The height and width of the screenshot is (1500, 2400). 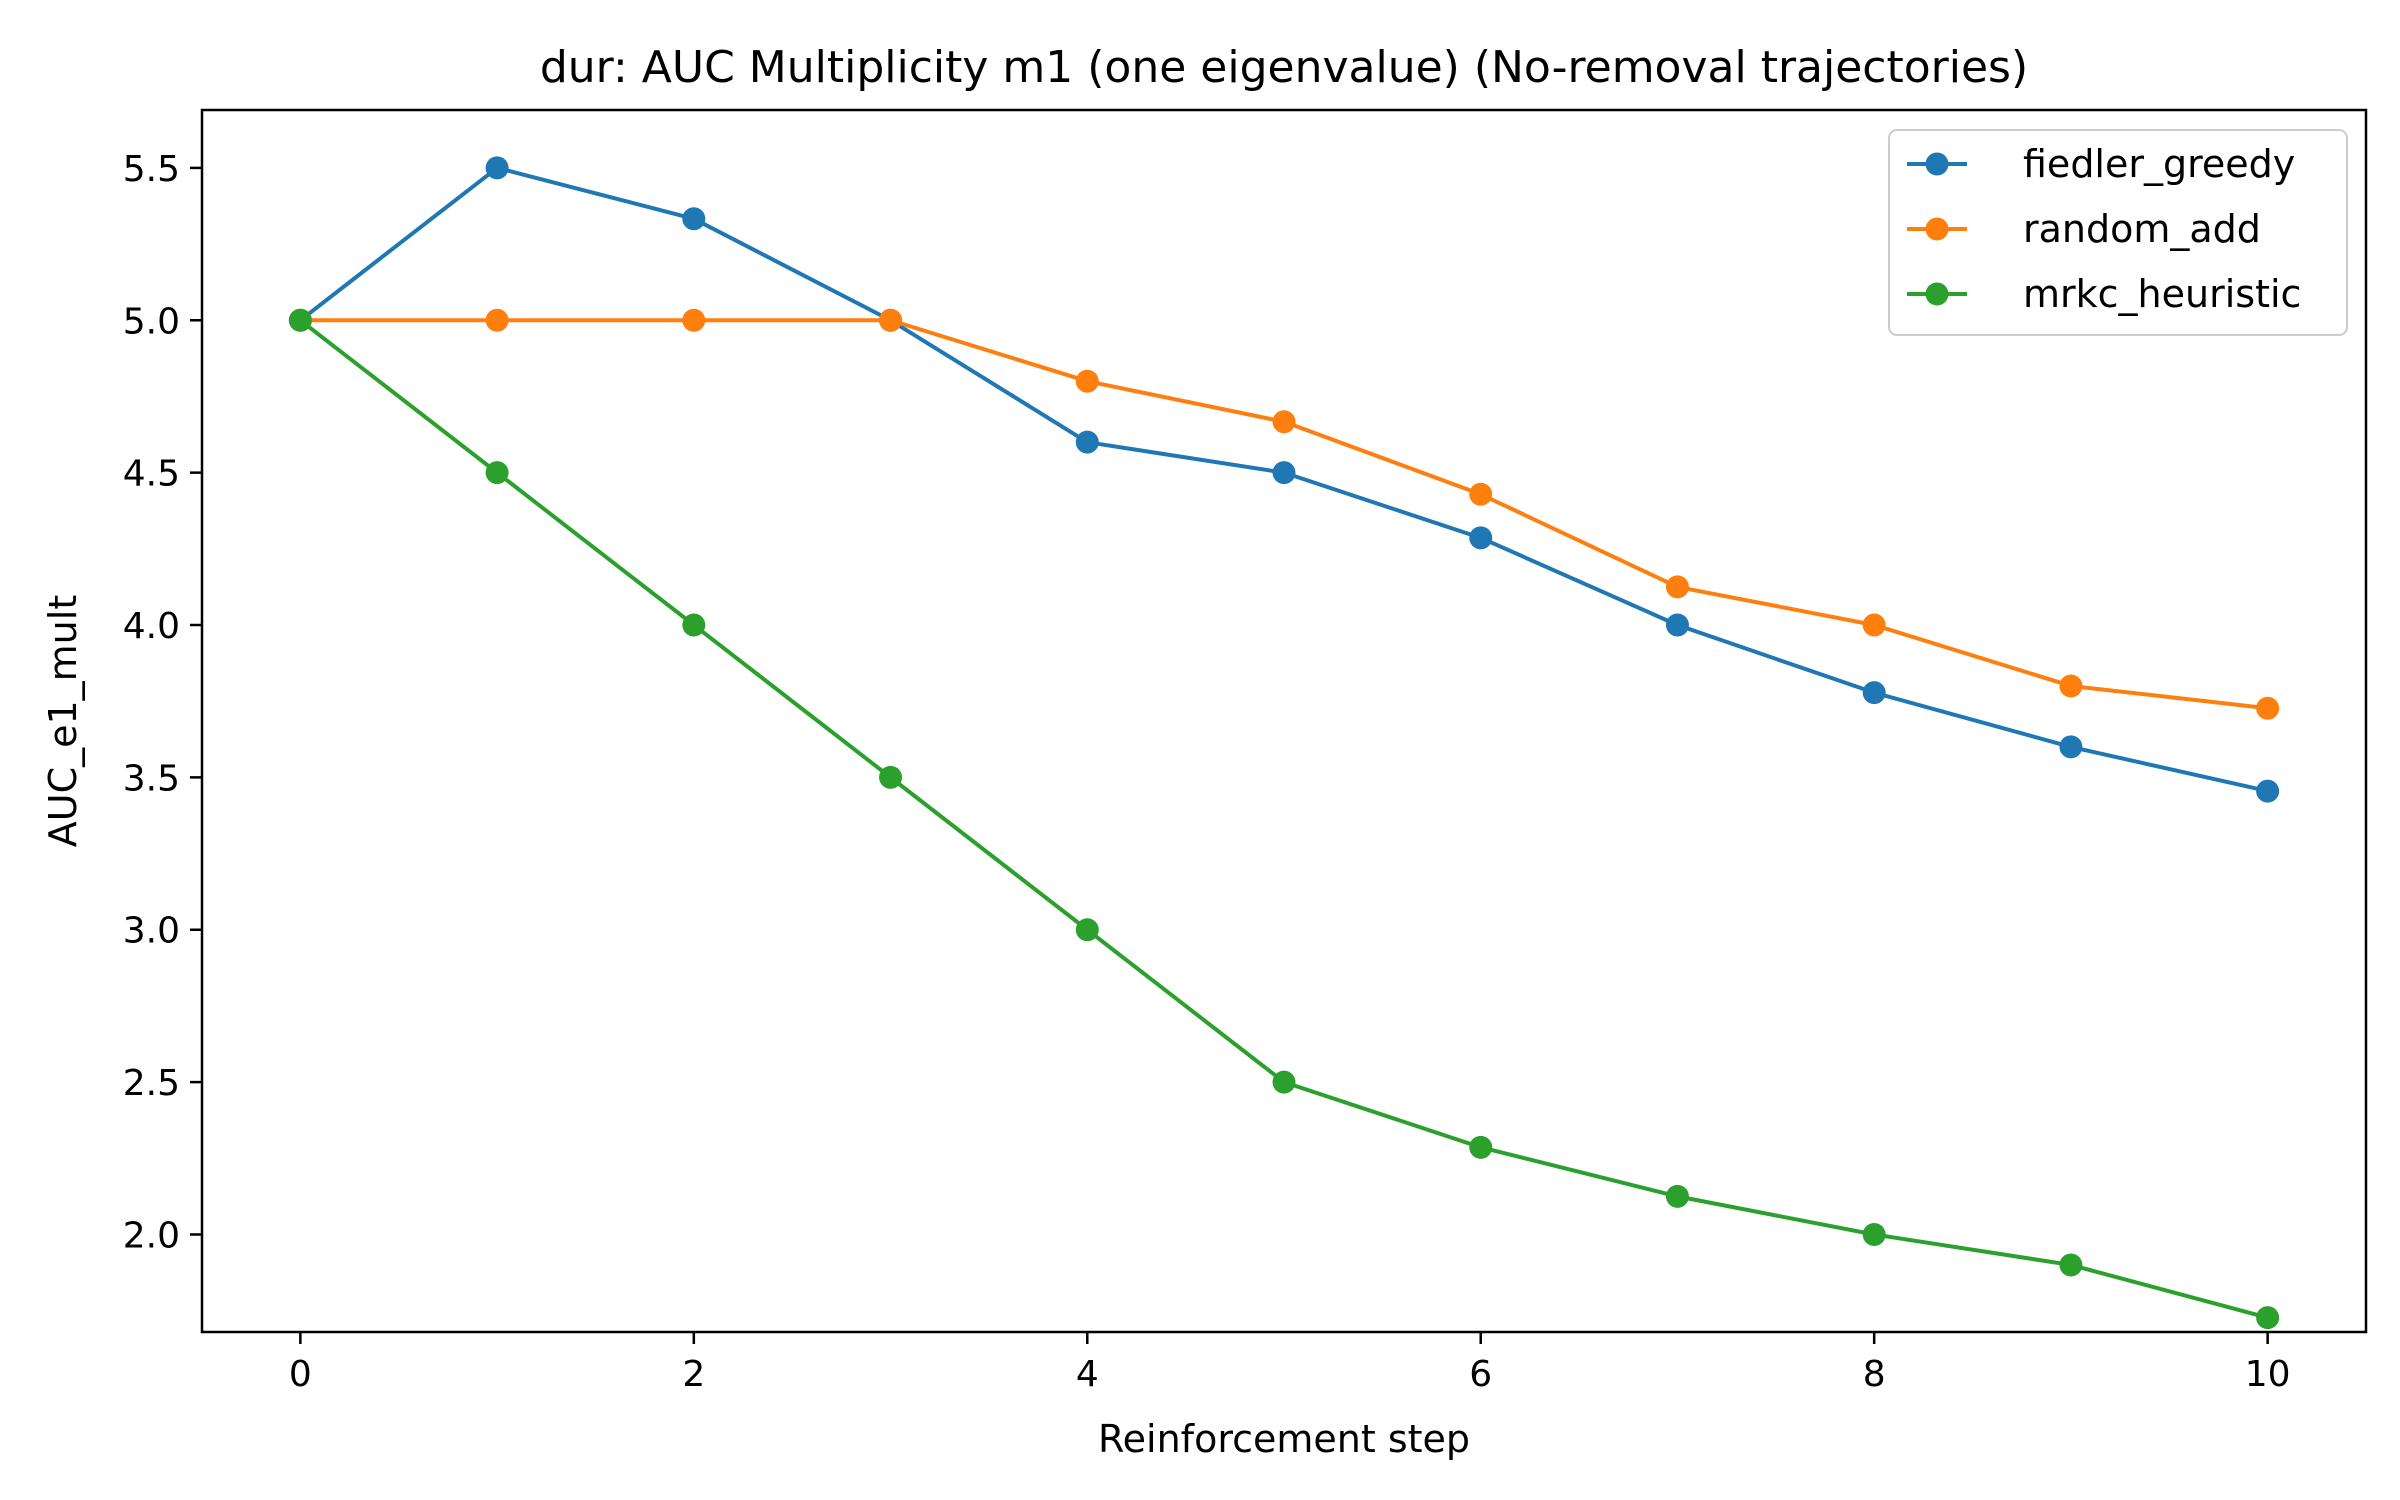 I want to click on x-axis: 0 2 4 6 8 10, so click(x=1290, y=1363).